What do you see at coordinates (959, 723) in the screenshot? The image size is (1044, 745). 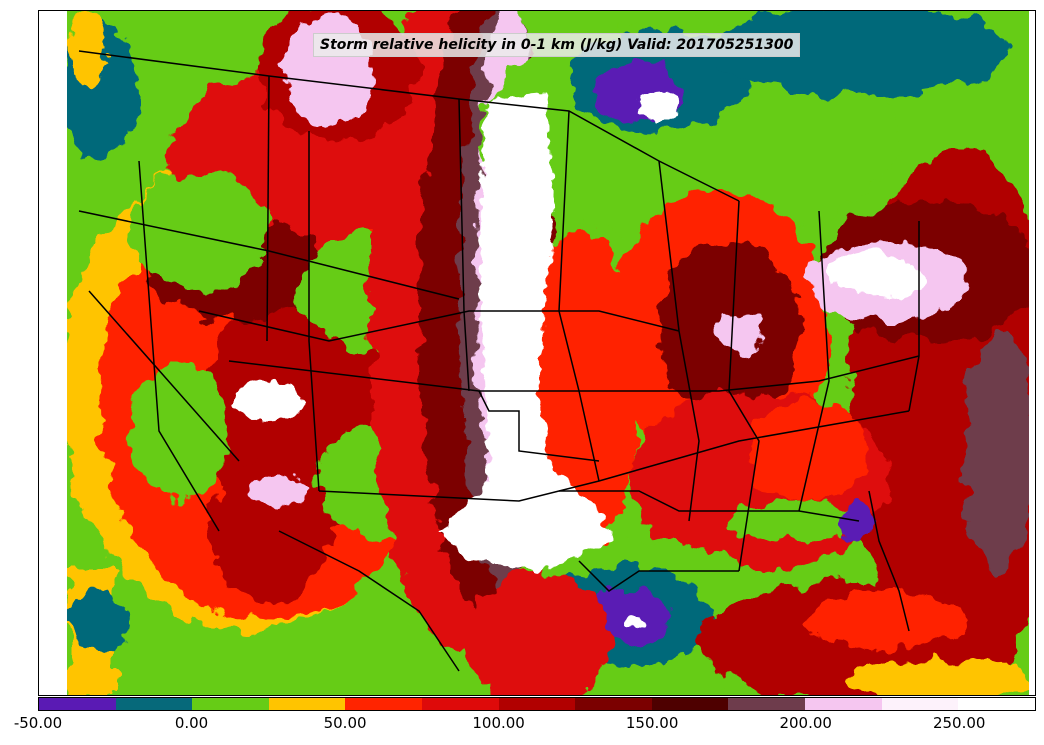 I see `colorbar-tick-label: 250.00` at bounding box center [959, 723].